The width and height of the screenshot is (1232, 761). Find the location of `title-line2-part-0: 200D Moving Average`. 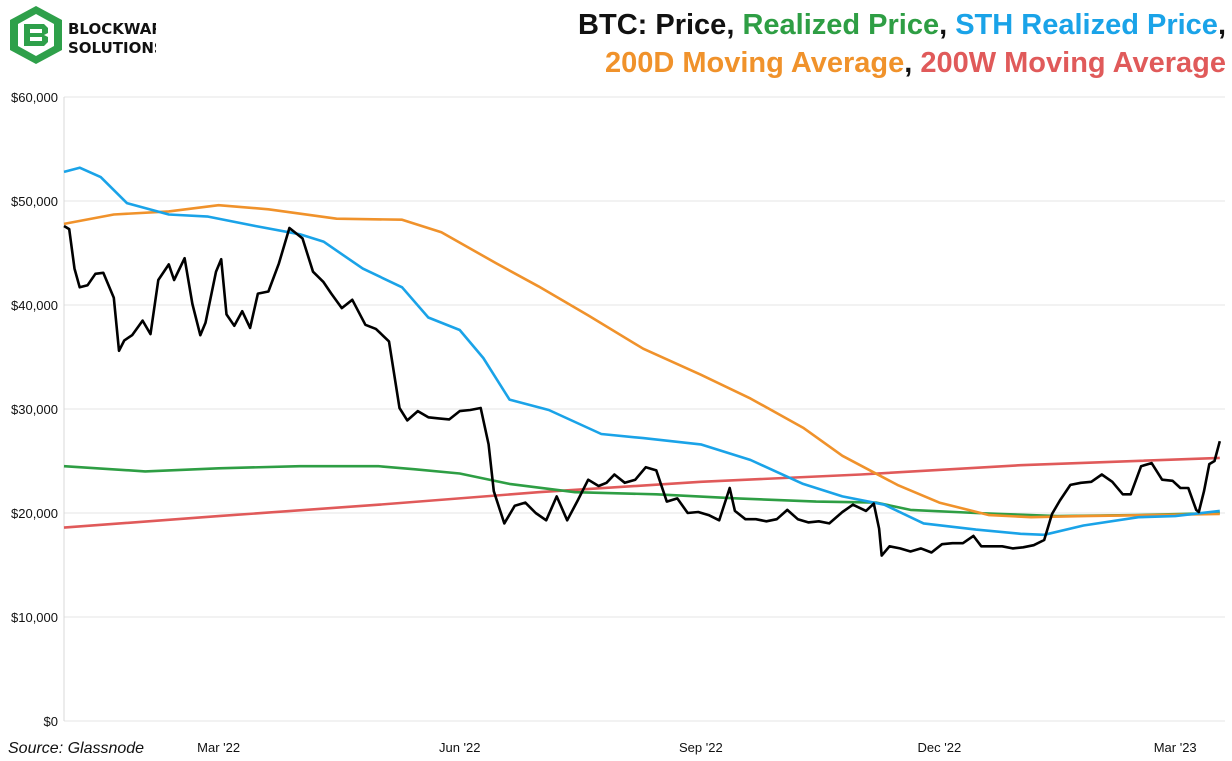

title-line2-part-0: 200D Moving Average is located at coordinates (754, 63).